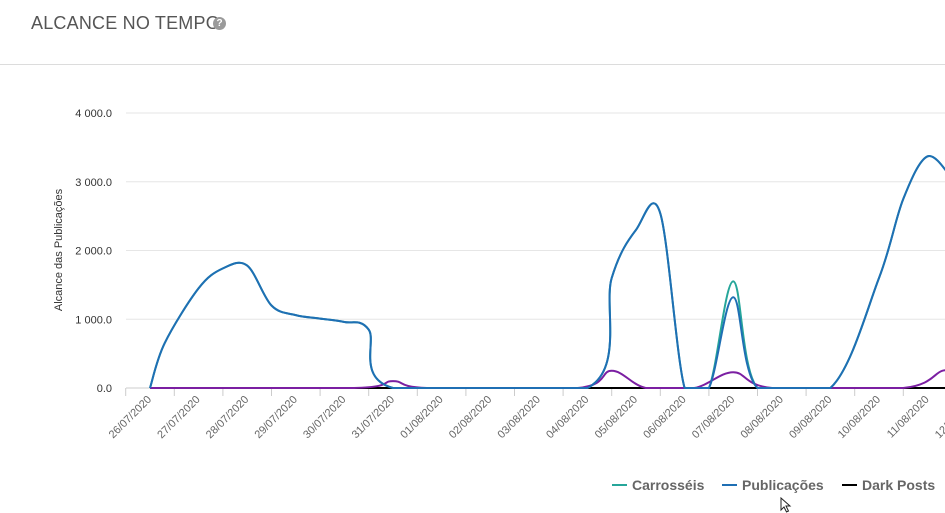 The width and height of the screenshot is (945, 513). I want to click on question-circle-icon: ?, so click(219, 23).